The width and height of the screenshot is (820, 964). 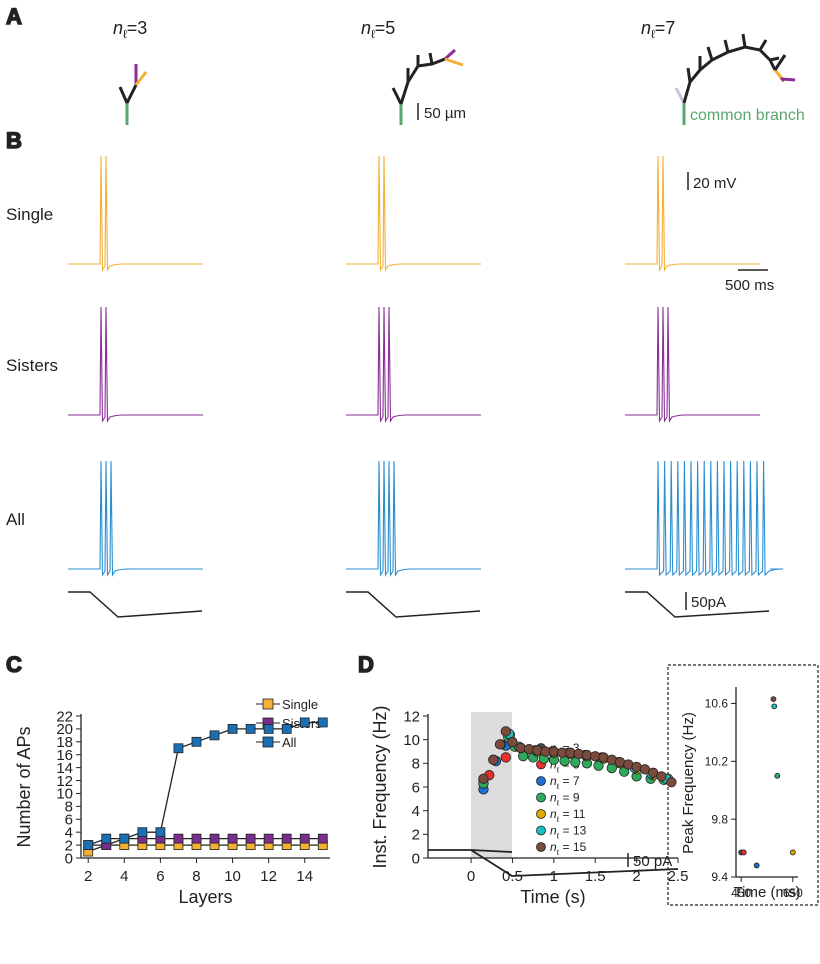 What do you see at coordinates (15, 519) in the screenshot?
I see `row-label: All` at bounding box center [15, 519].